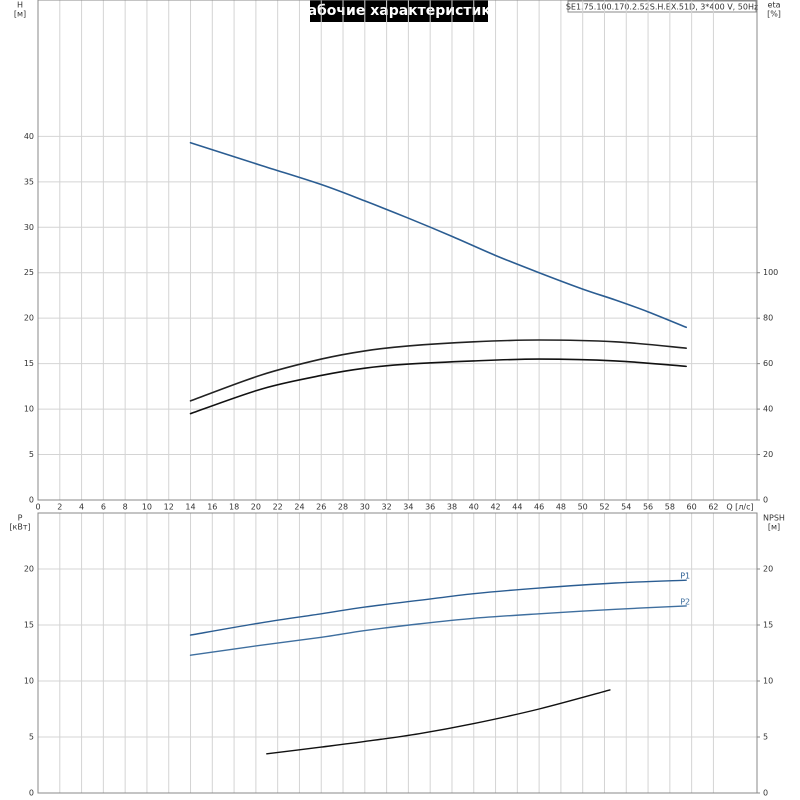  I want to click on y2-tick-label: 40, so click(768, 409).